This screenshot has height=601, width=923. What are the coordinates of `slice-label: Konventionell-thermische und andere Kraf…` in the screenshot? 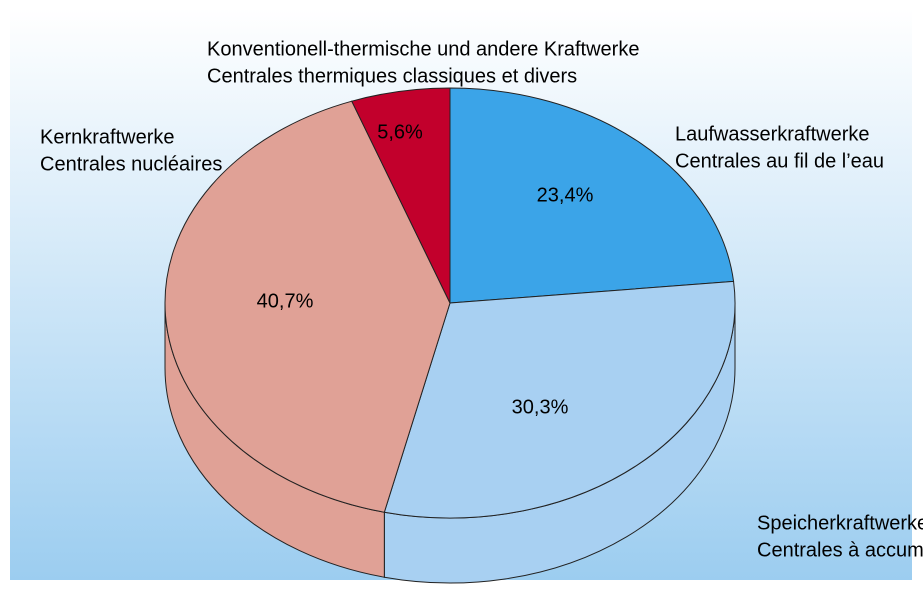 It's located at (423, 49).